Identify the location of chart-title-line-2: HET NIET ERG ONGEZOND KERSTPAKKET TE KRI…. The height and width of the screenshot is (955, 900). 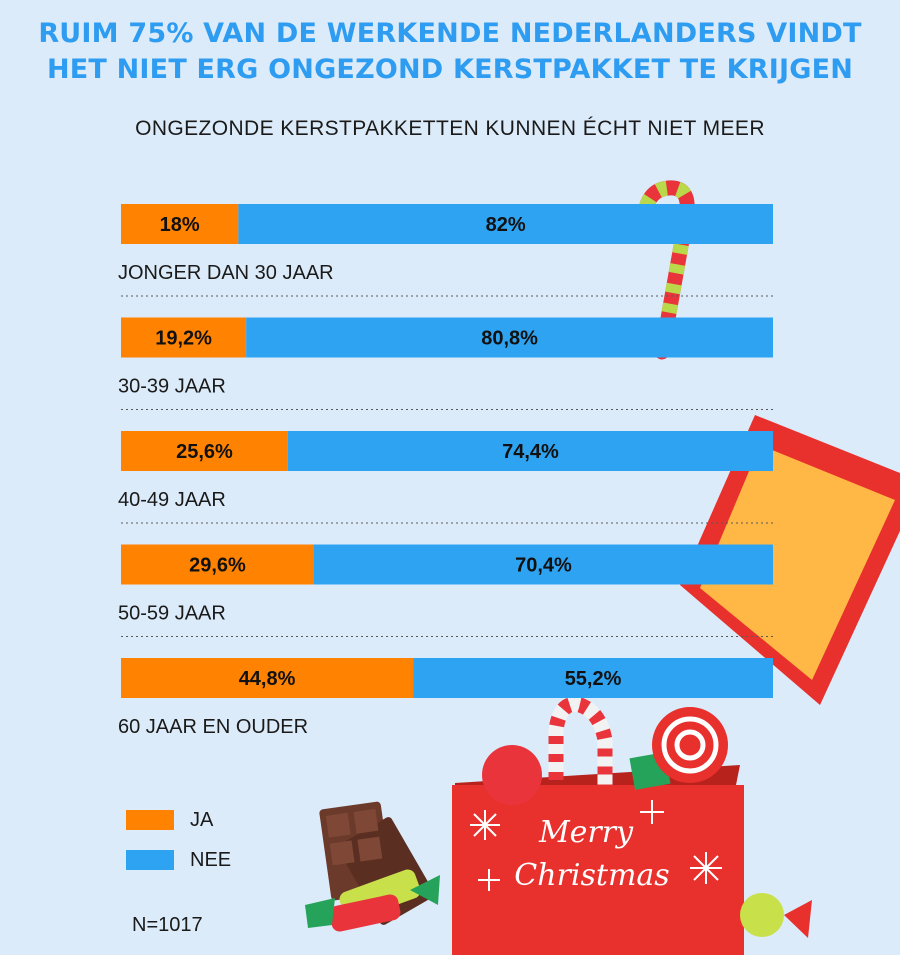
(450, 69).